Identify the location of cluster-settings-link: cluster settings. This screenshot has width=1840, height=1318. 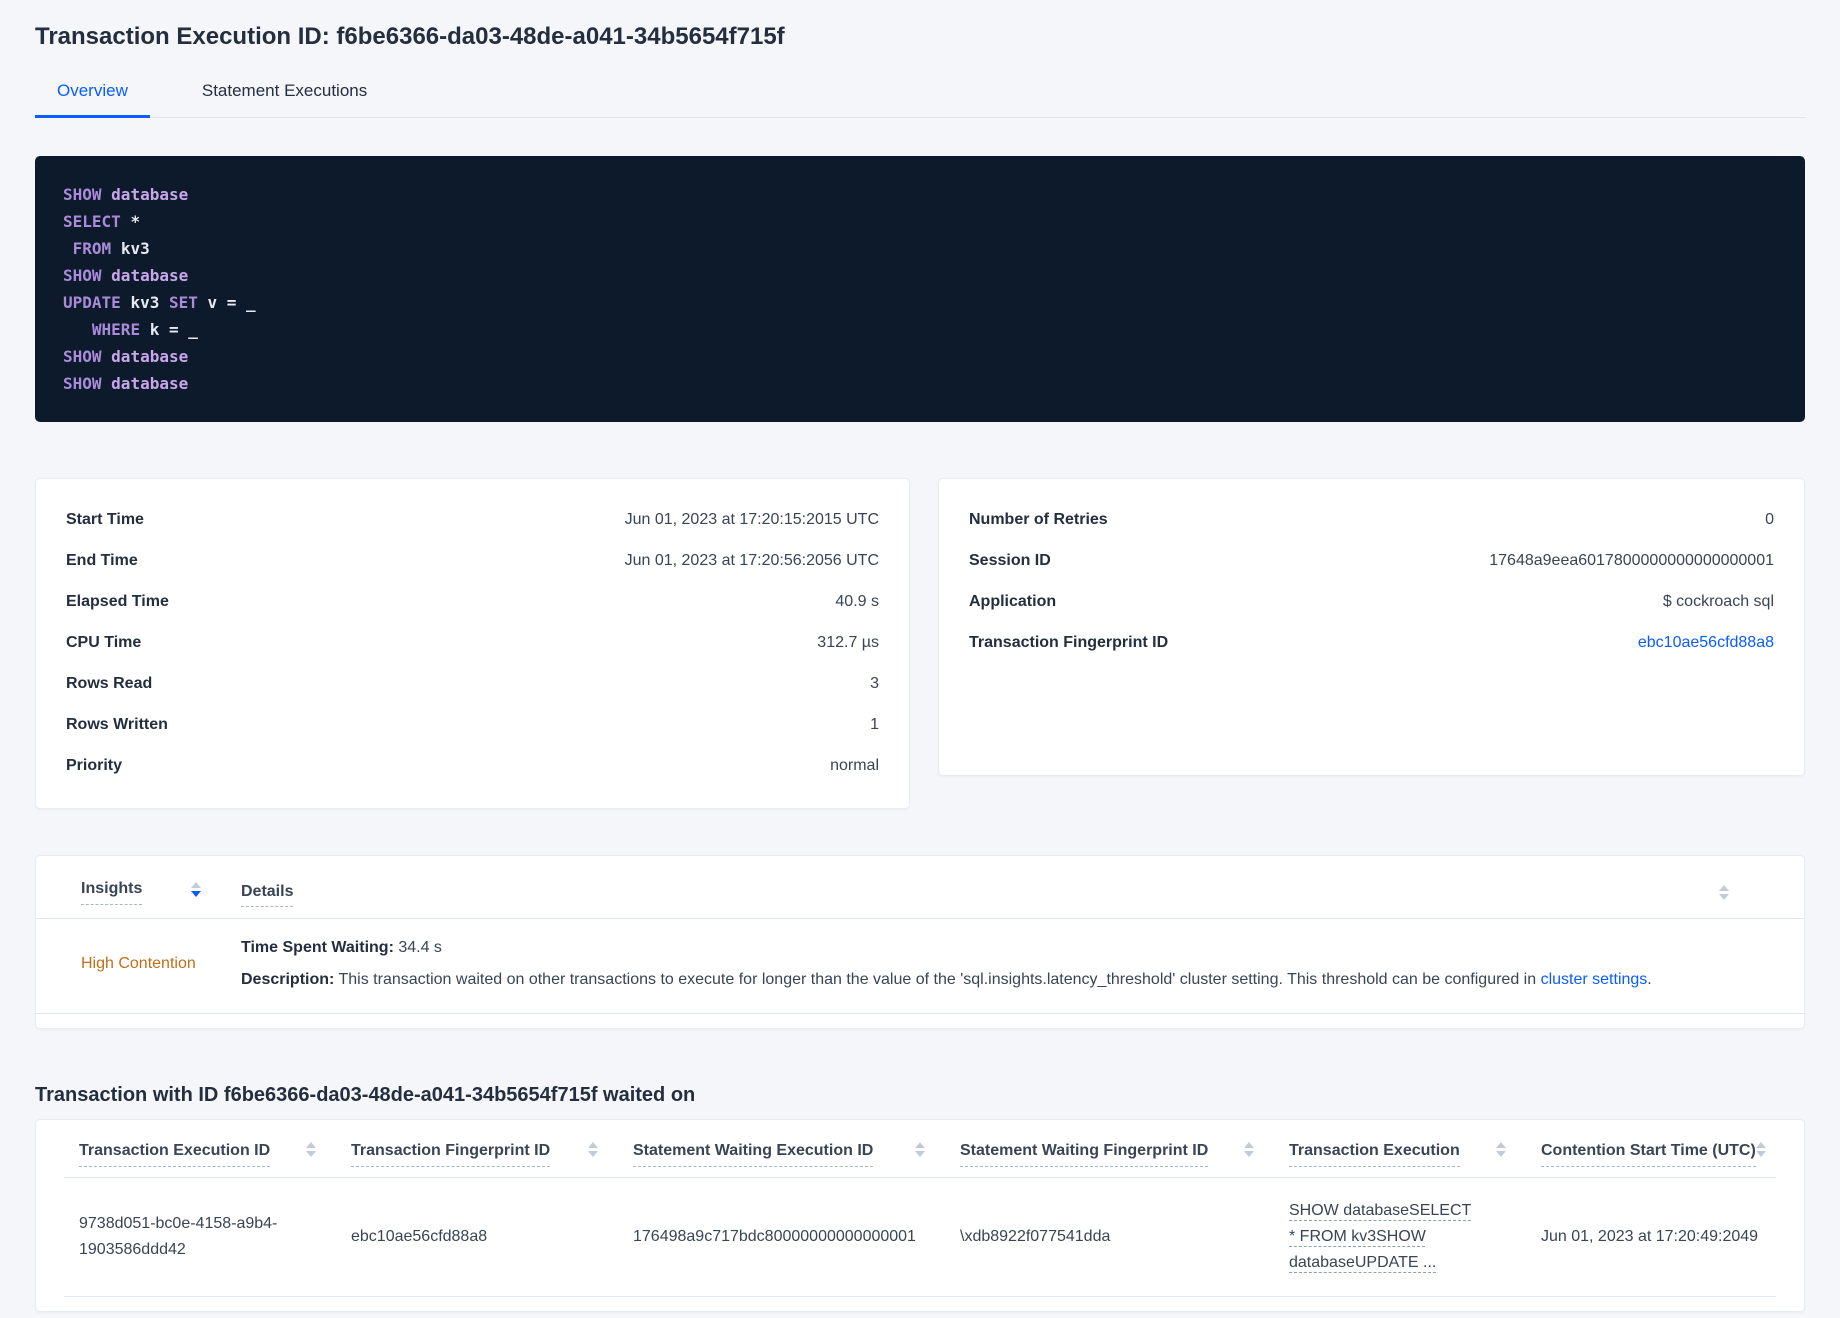
(1594, 979).